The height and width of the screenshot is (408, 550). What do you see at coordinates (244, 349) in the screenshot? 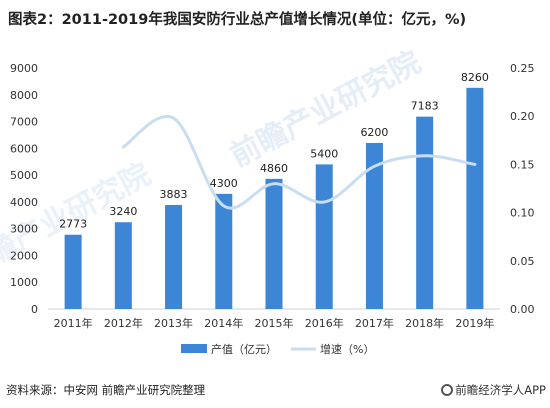
I see `legend-label-bar: 产值（亿元）` at bounding box center [244, 349].